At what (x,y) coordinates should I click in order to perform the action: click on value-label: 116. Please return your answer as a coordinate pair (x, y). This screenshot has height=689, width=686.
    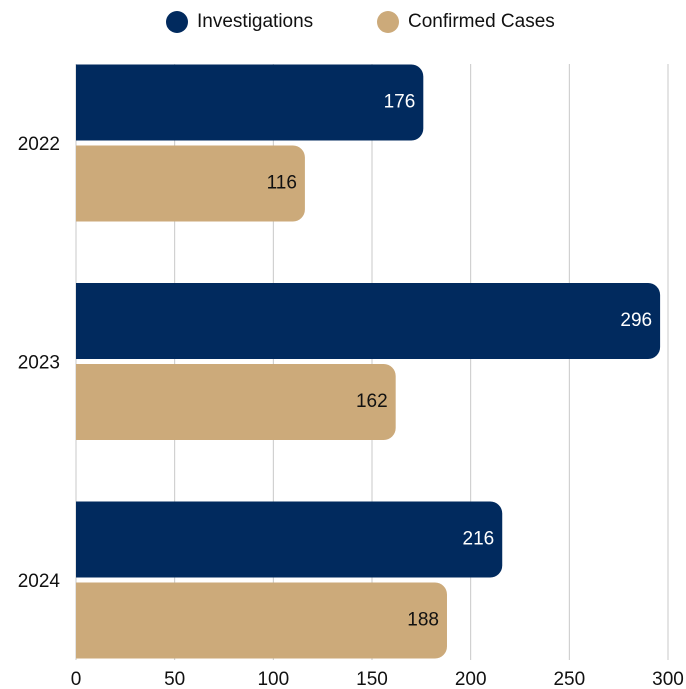
    Looking at the image, I should click on (282, 183).